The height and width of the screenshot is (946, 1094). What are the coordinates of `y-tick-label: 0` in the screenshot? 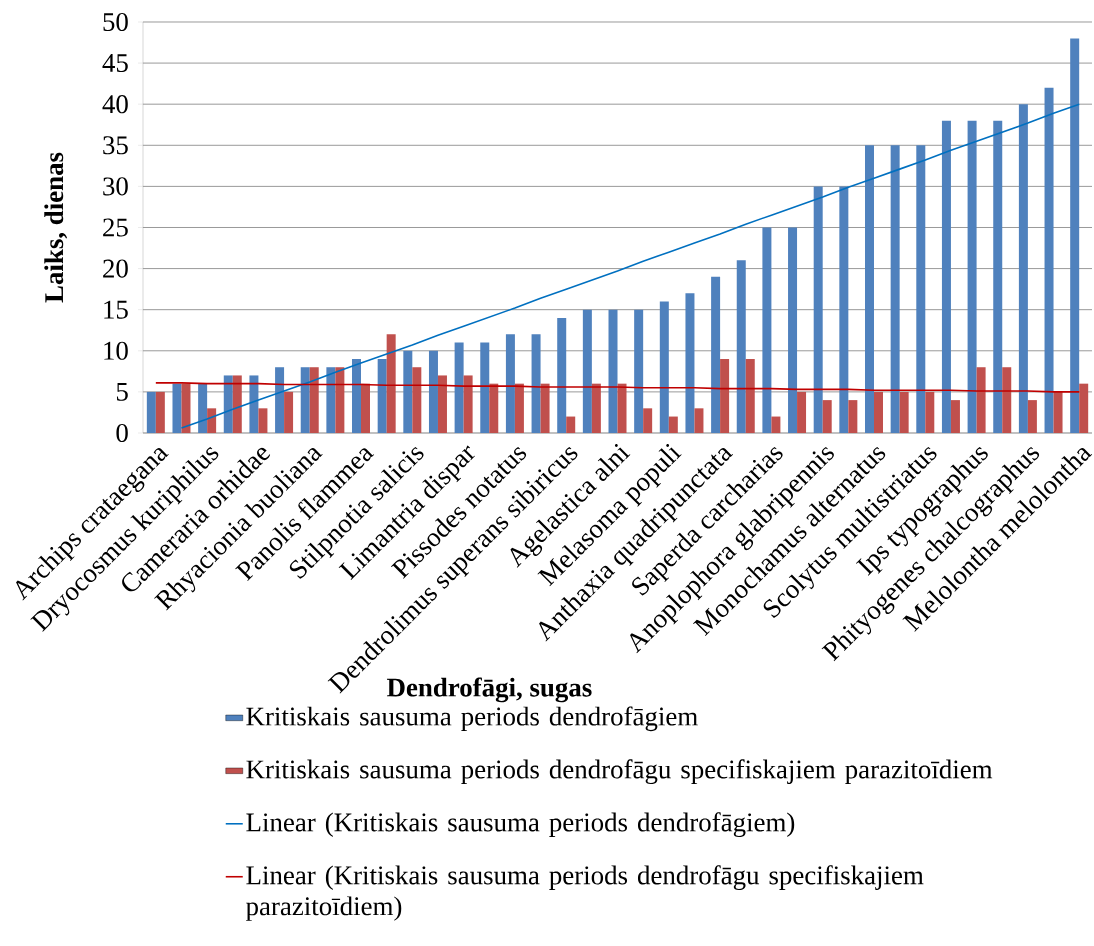 It's located at (122, 433).